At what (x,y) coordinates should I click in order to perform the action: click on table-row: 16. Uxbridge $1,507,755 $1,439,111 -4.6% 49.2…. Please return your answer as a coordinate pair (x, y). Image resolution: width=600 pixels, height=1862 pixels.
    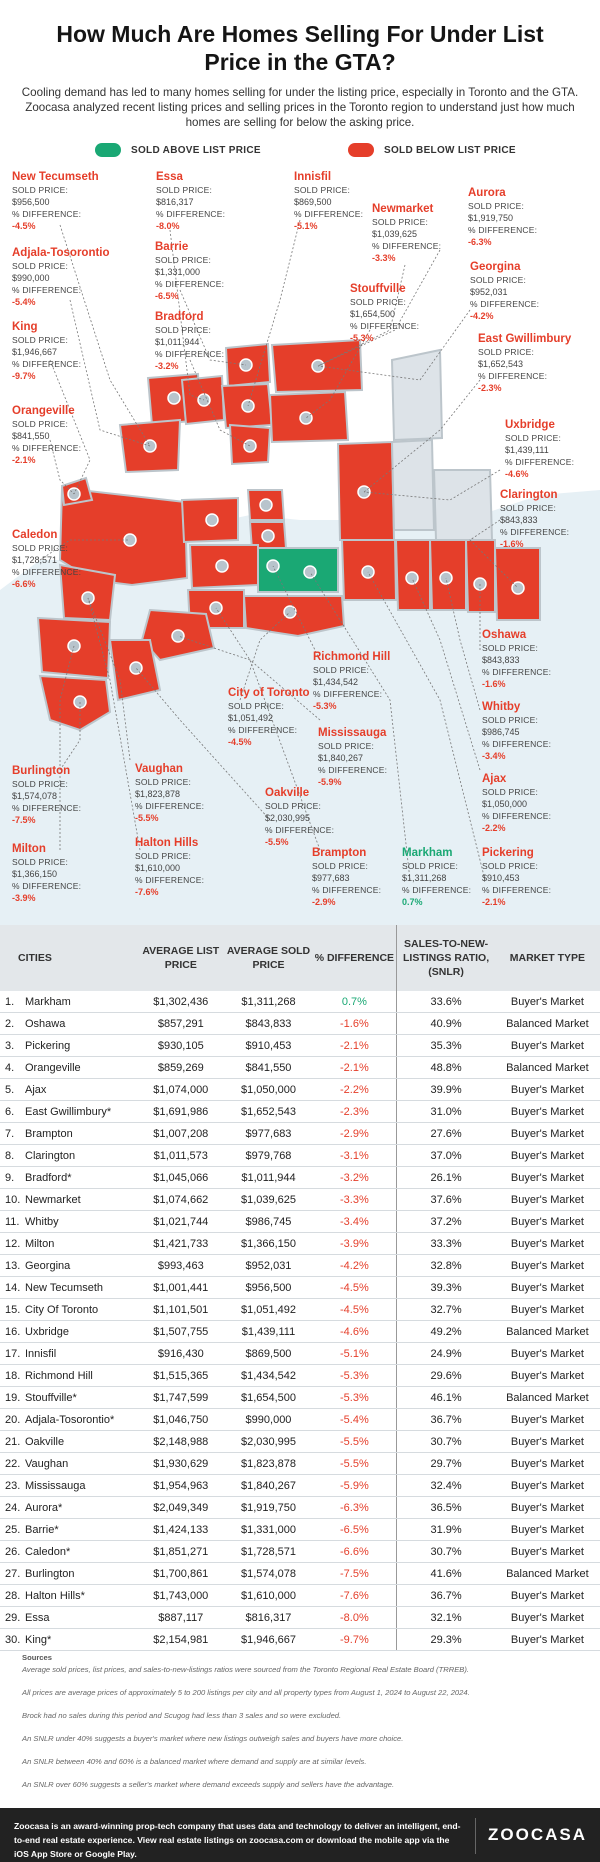
    Looking at the image, I should click on (300, 1331).